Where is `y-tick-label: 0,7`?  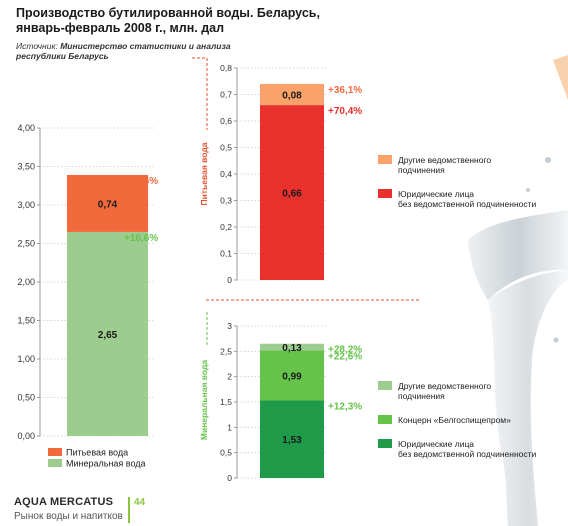
y-tick-label: 0,7 is located at coordinates (226, 95).